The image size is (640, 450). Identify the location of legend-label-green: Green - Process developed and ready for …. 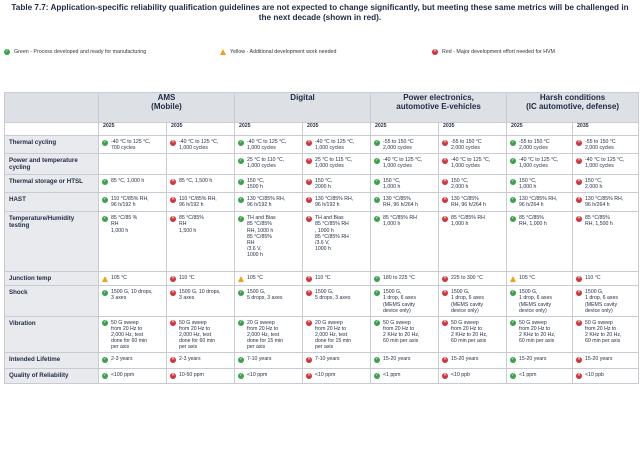
(80, 52).